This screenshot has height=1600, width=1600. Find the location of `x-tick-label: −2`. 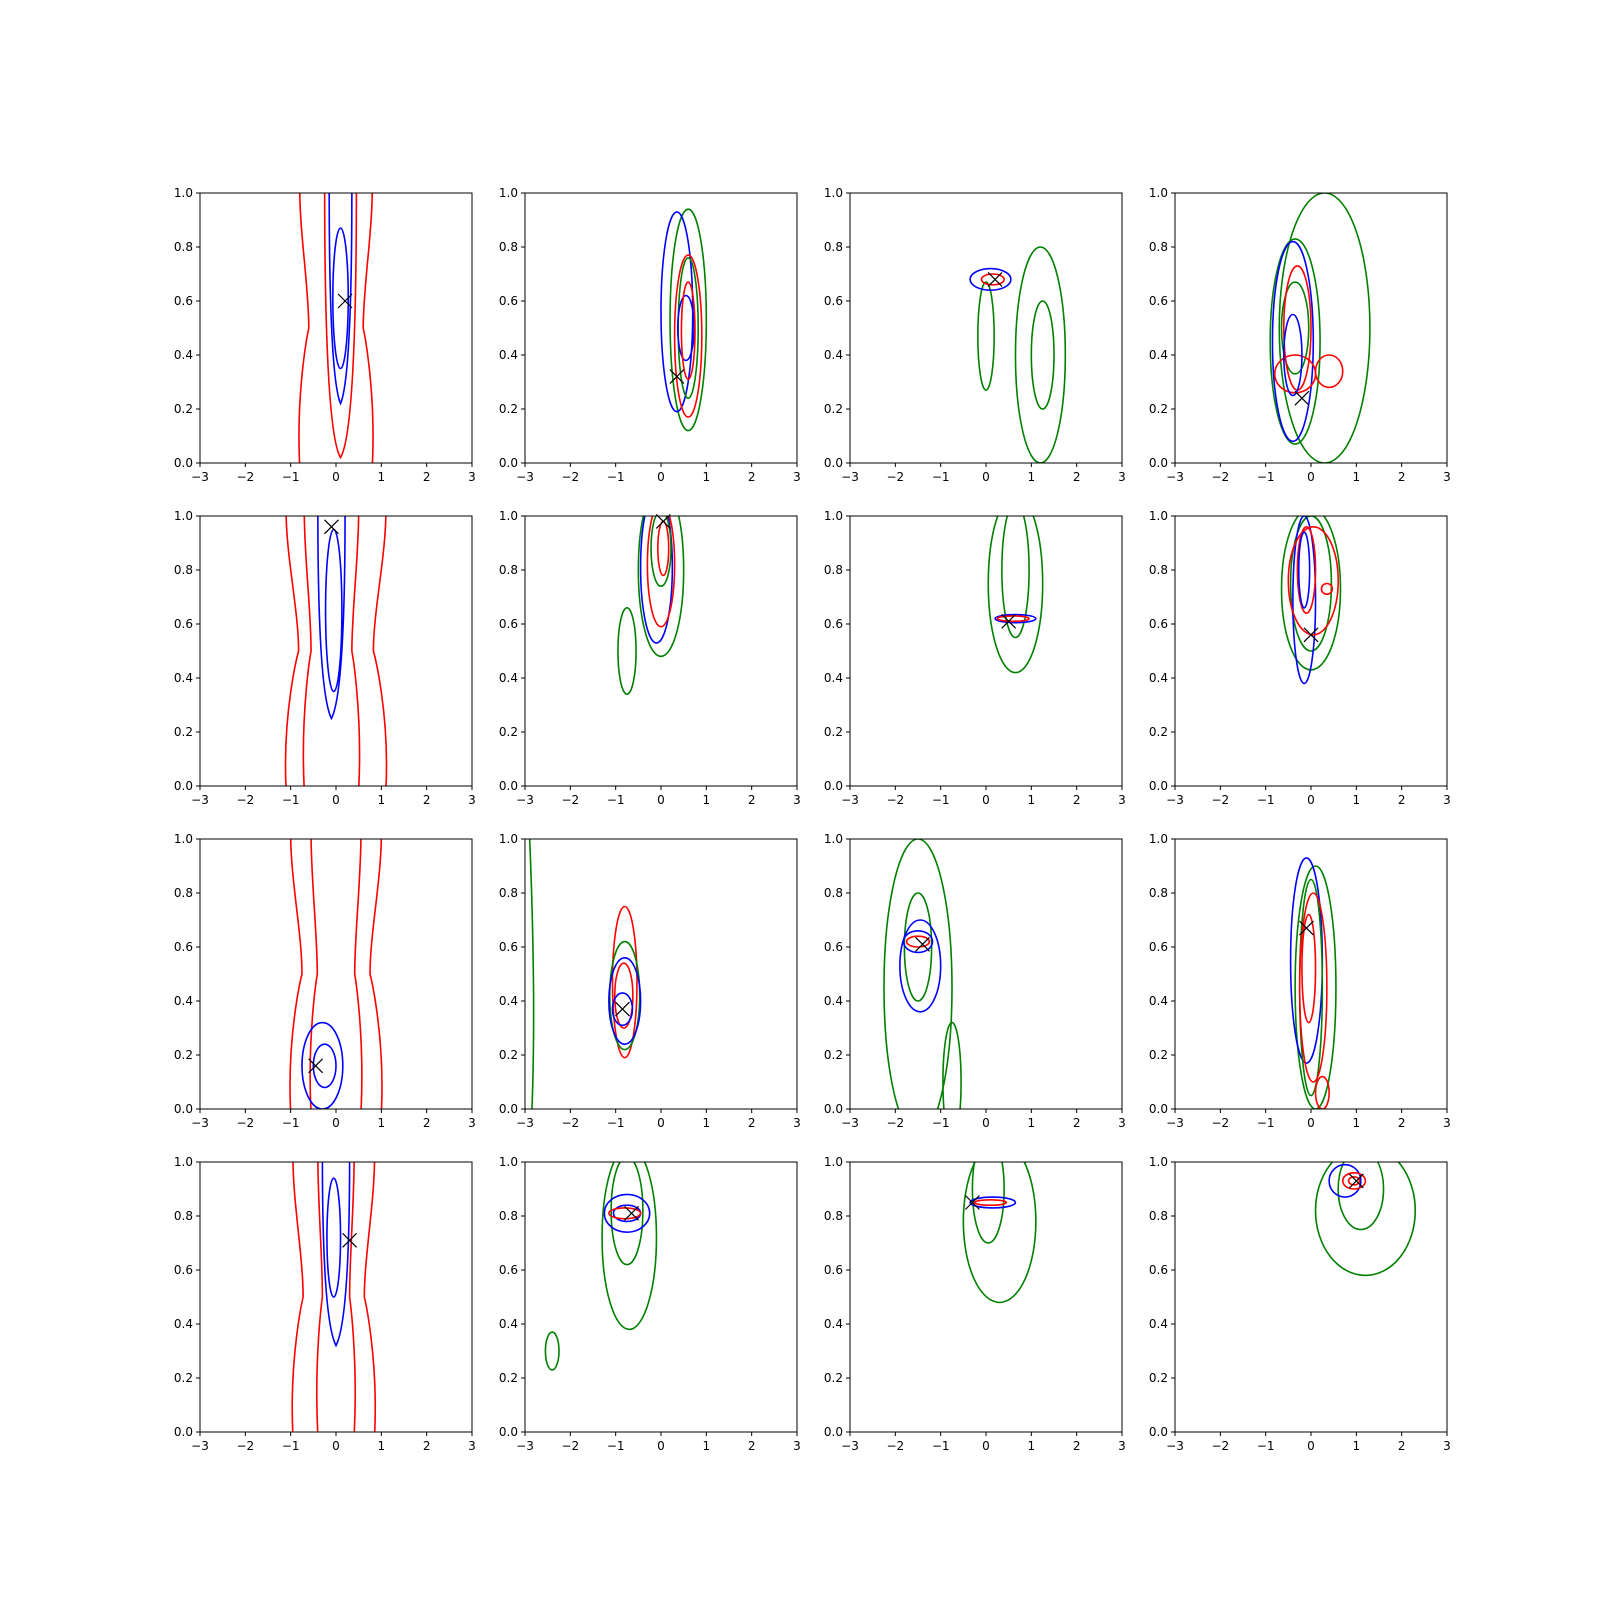

x-tick-label: −2 is located at coordinates (245, 1446).